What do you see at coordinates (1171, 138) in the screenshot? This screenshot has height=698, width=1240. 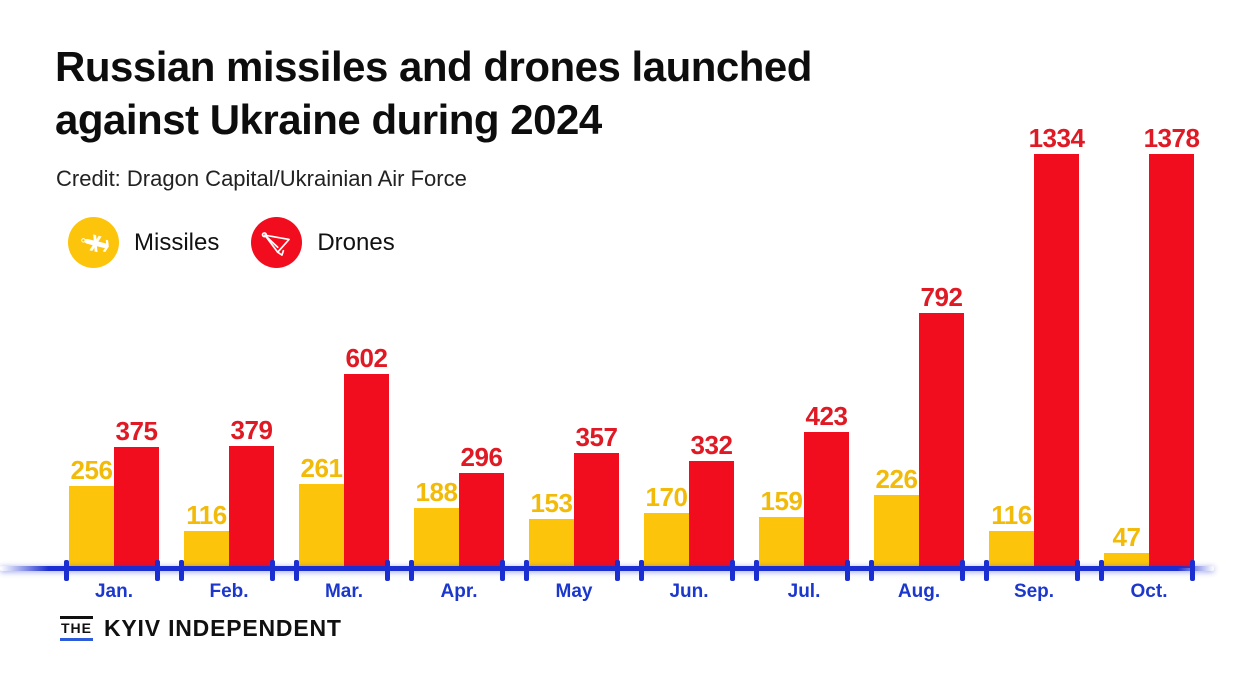 I see `drones-value-label: 1378` at bounding box center [1171, 138].